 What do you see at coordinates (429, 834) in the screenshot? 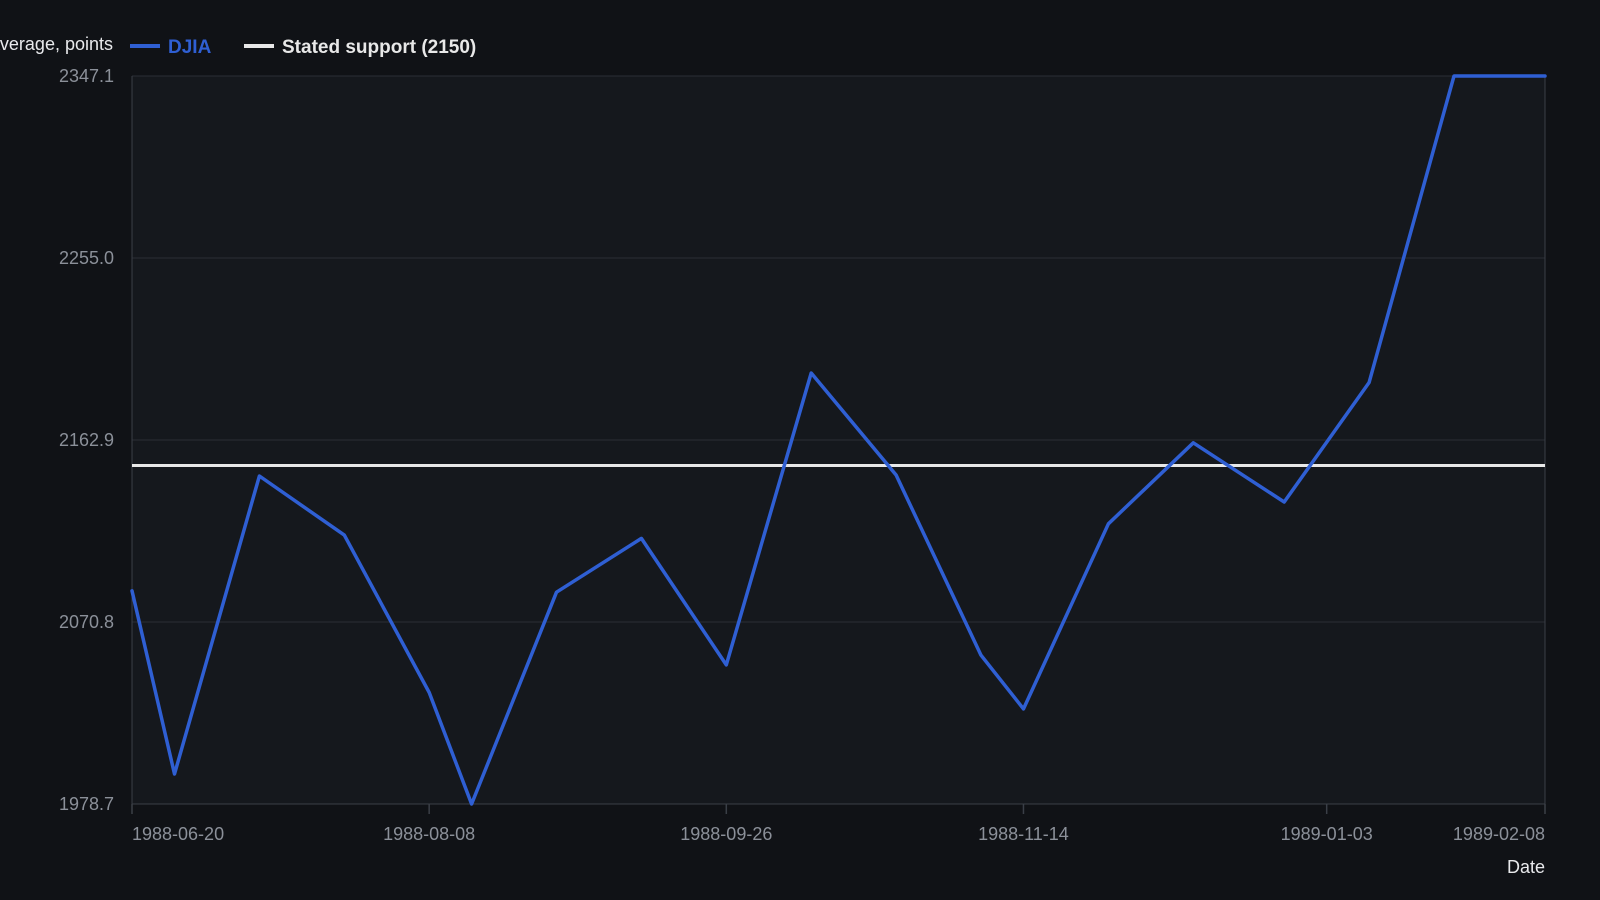
I see `x-tick-label-1: 1988-08-08` at bounding box center [429, 834].